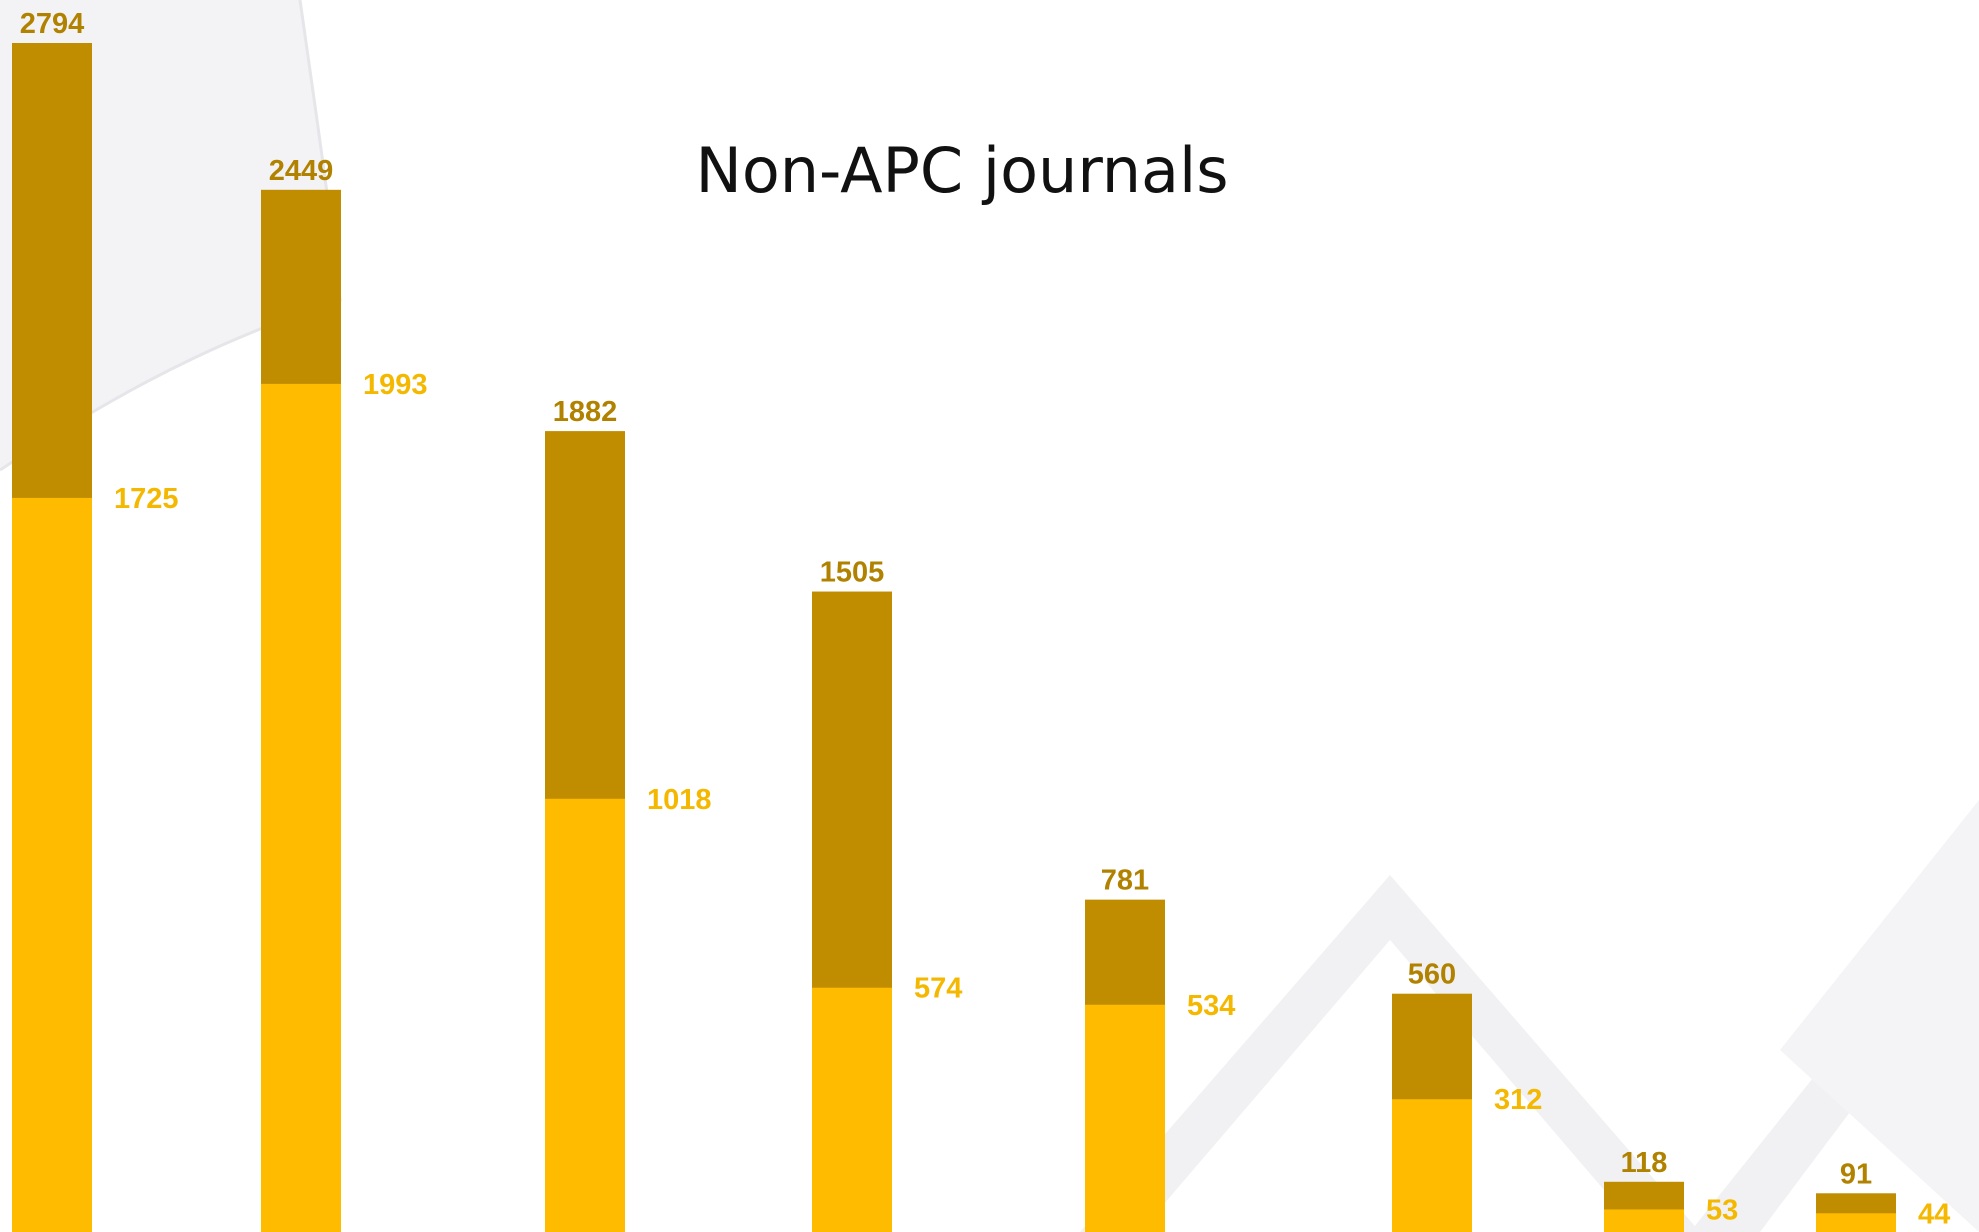 This screenshot has width=1979, height=1232. I want to click on segment-label-3: 1018, so click(679, 800).